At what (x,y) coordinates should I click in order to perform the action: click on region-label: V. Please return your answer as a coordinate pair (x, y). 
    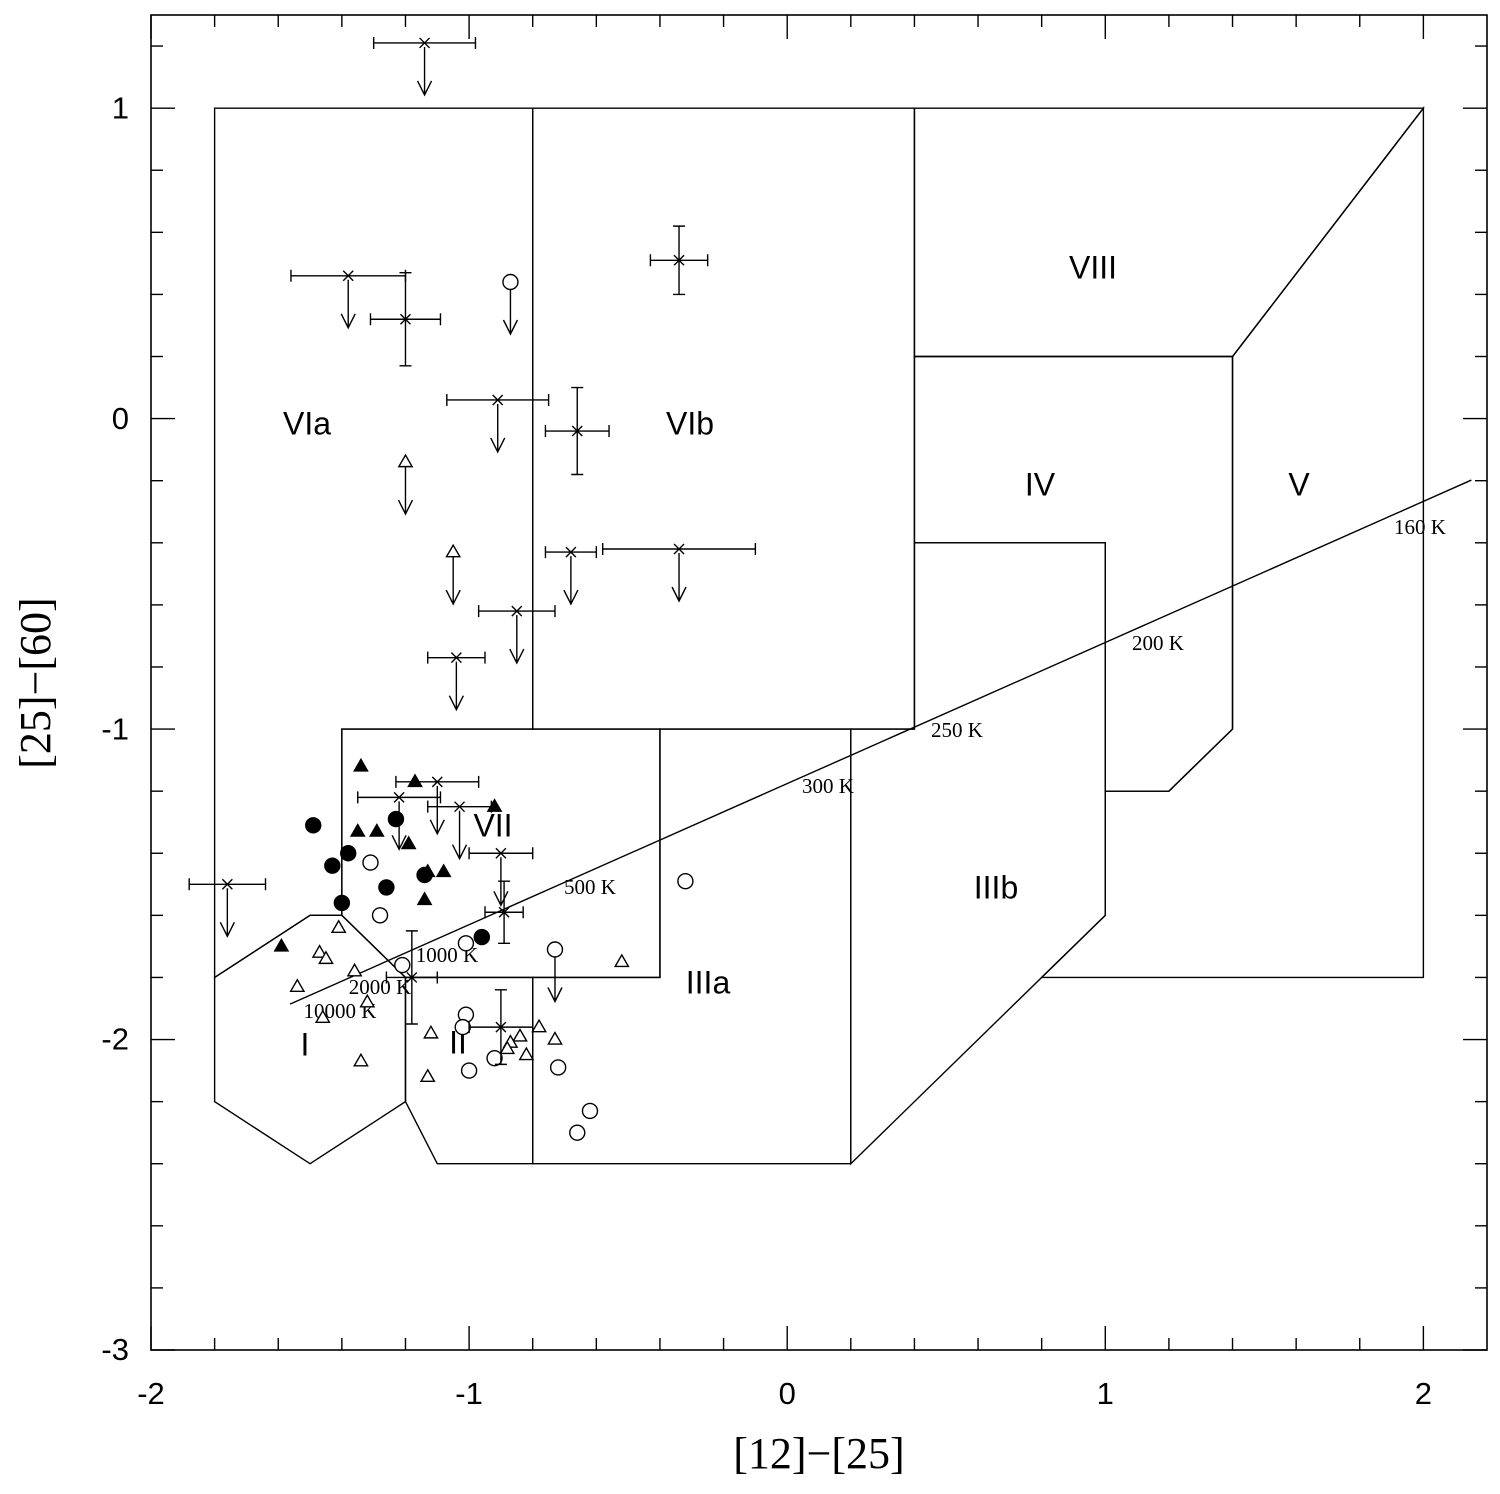
    Looking at the image, I should click on (1299, 484).